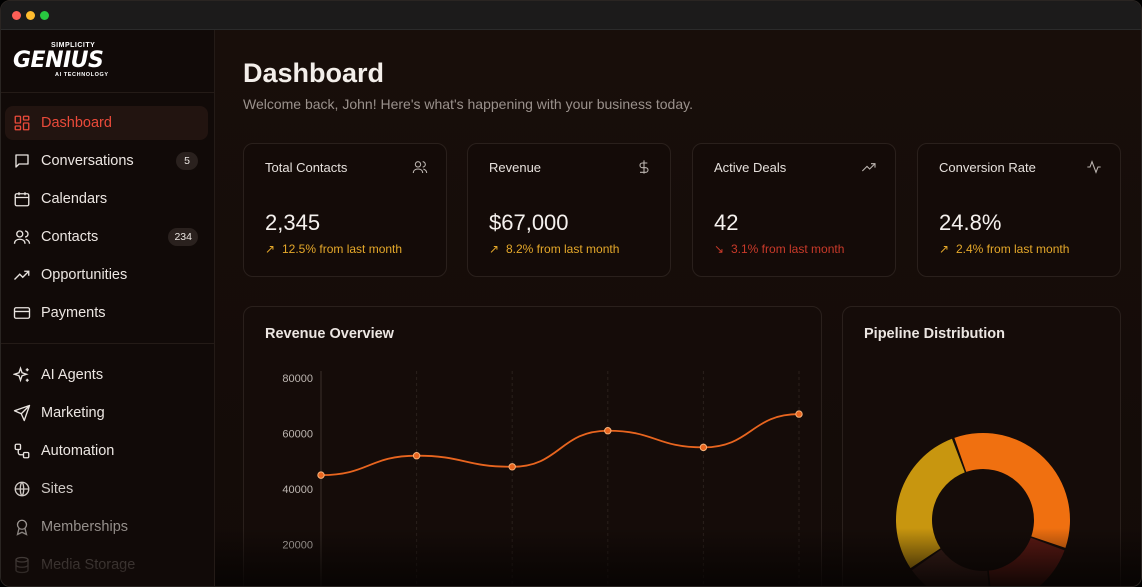 This screenshot has height=587, width=1142. I want to click on sidebar-item-label: Marketing, so click(73, 413).